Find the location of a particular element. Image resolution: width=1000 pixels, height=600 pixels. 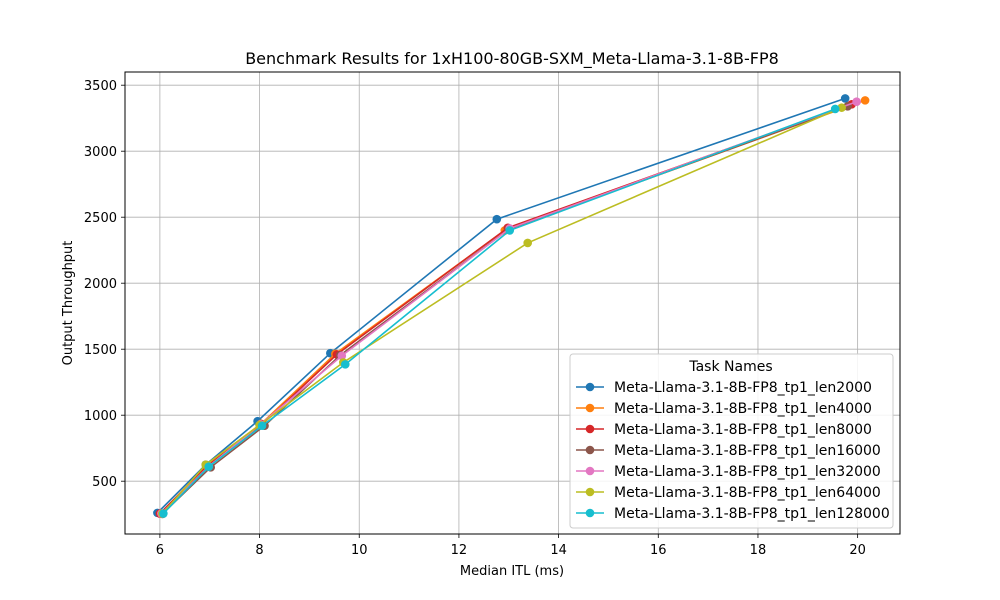

x-tick-label: 18 is located at coordinates (758, 550).